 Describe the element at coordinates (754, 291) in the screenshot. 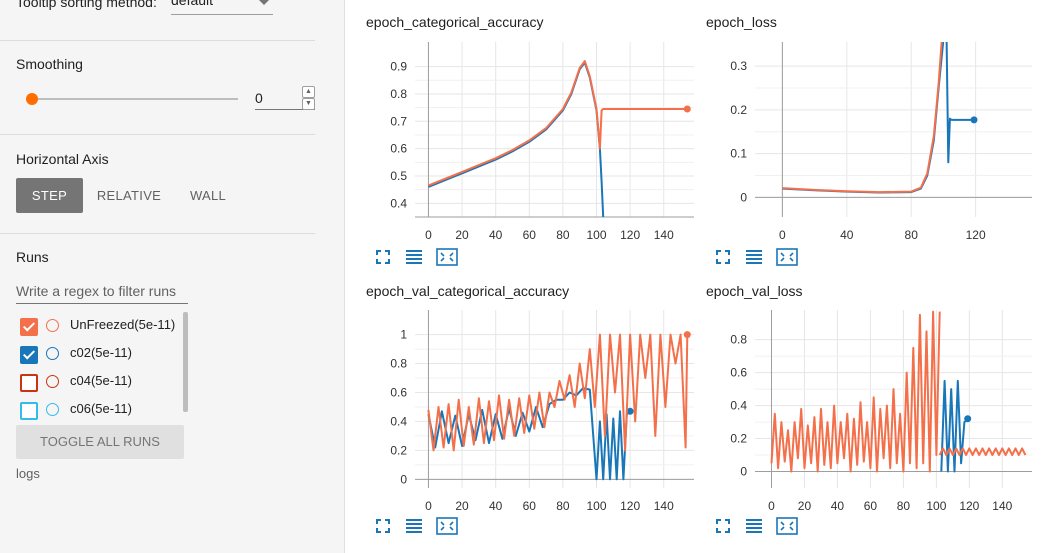

I see `chart-title: epoch_val_loss` at that location.